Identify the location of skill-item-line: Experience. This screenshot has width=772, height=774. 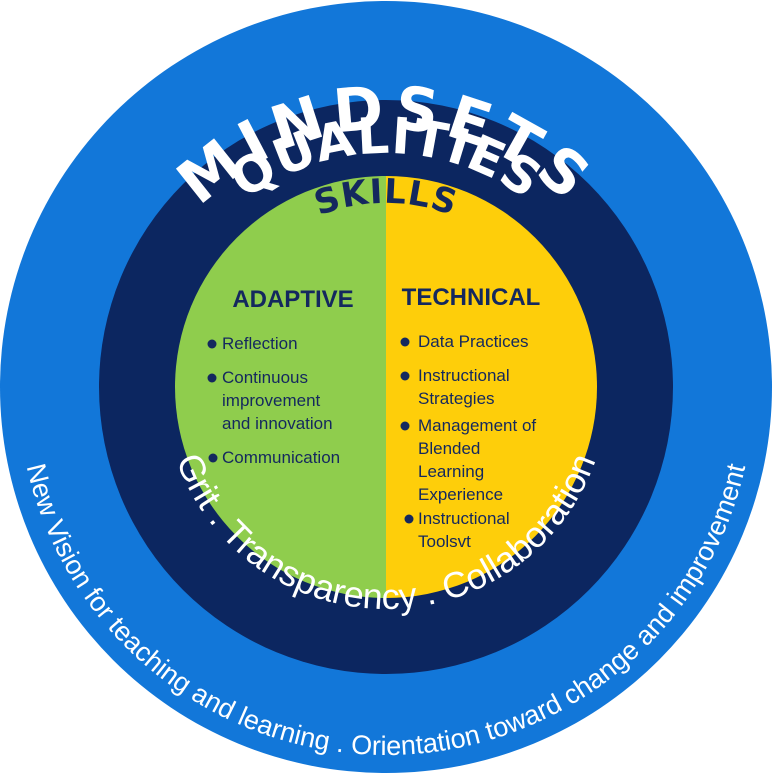
(460, 494).